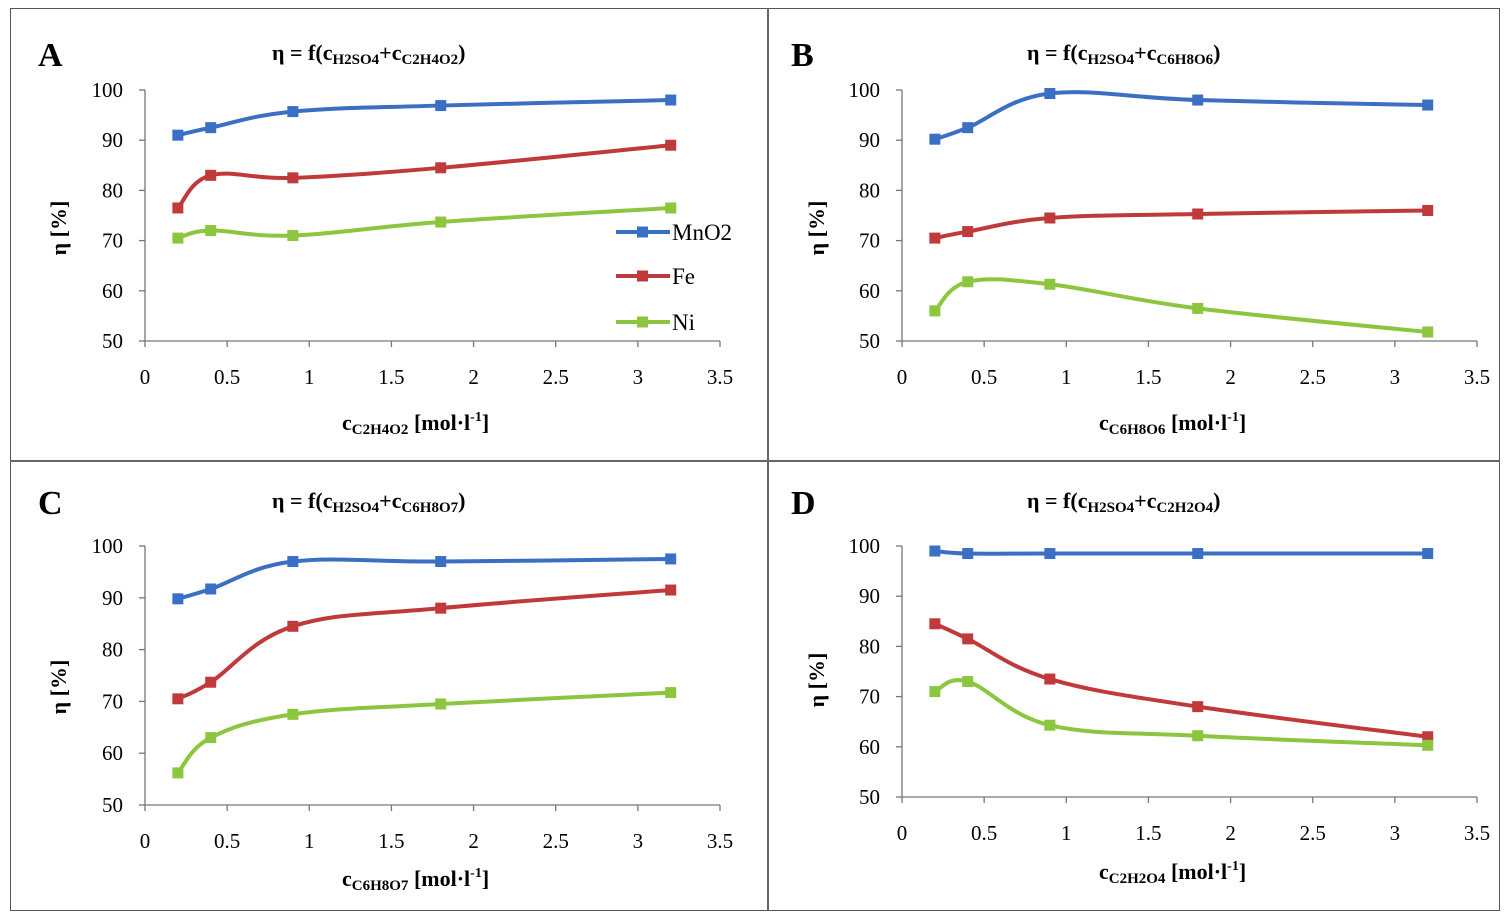  What do you see at coordinates (415, 880) in the screenshot?
I see `x-axis-label: cC6H8O7 [mol·l-1]` at bounding box center [415, 880].